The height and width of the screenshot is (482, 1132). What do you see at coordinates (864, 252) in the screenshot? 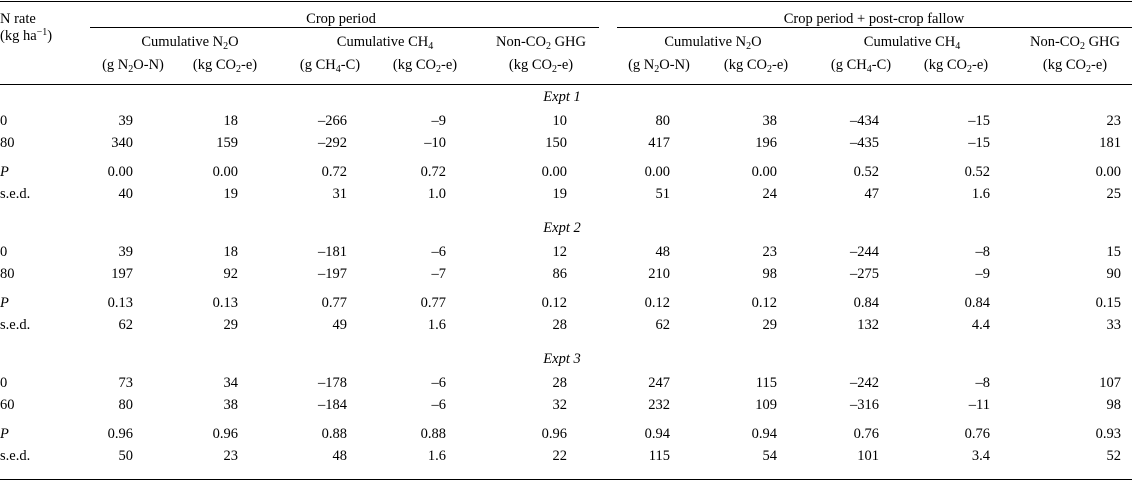
I see `table-cell: –244` at bounding box center [864, 252].